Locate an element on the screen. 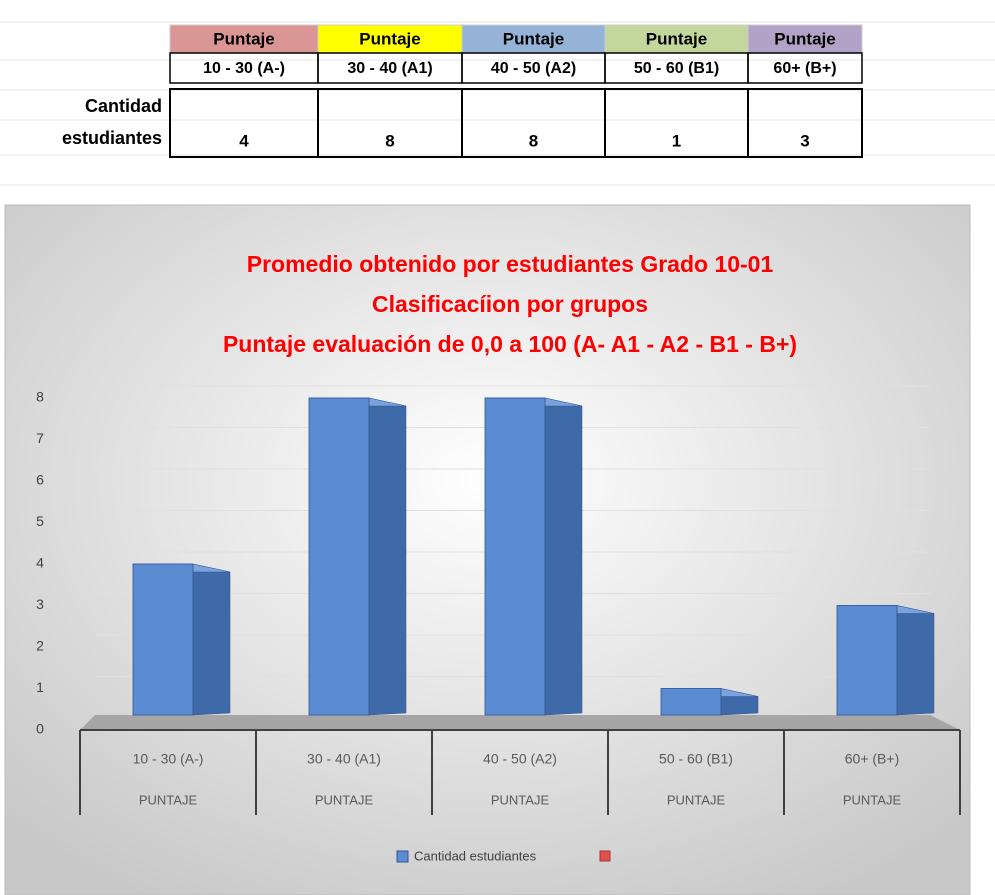 The height and width of the screenshot is (895, 995). y-tick-label: 6 is located at coordinates (40, 480).